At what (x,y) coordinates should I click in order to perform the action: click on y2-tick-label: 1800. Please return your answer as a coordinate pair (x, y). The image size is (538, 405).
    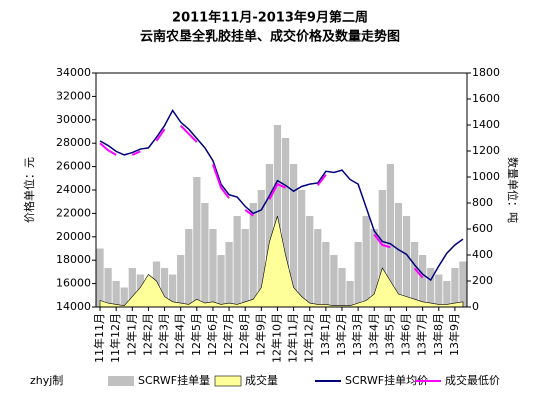
    Looking at the image, I should click on (486, 72).